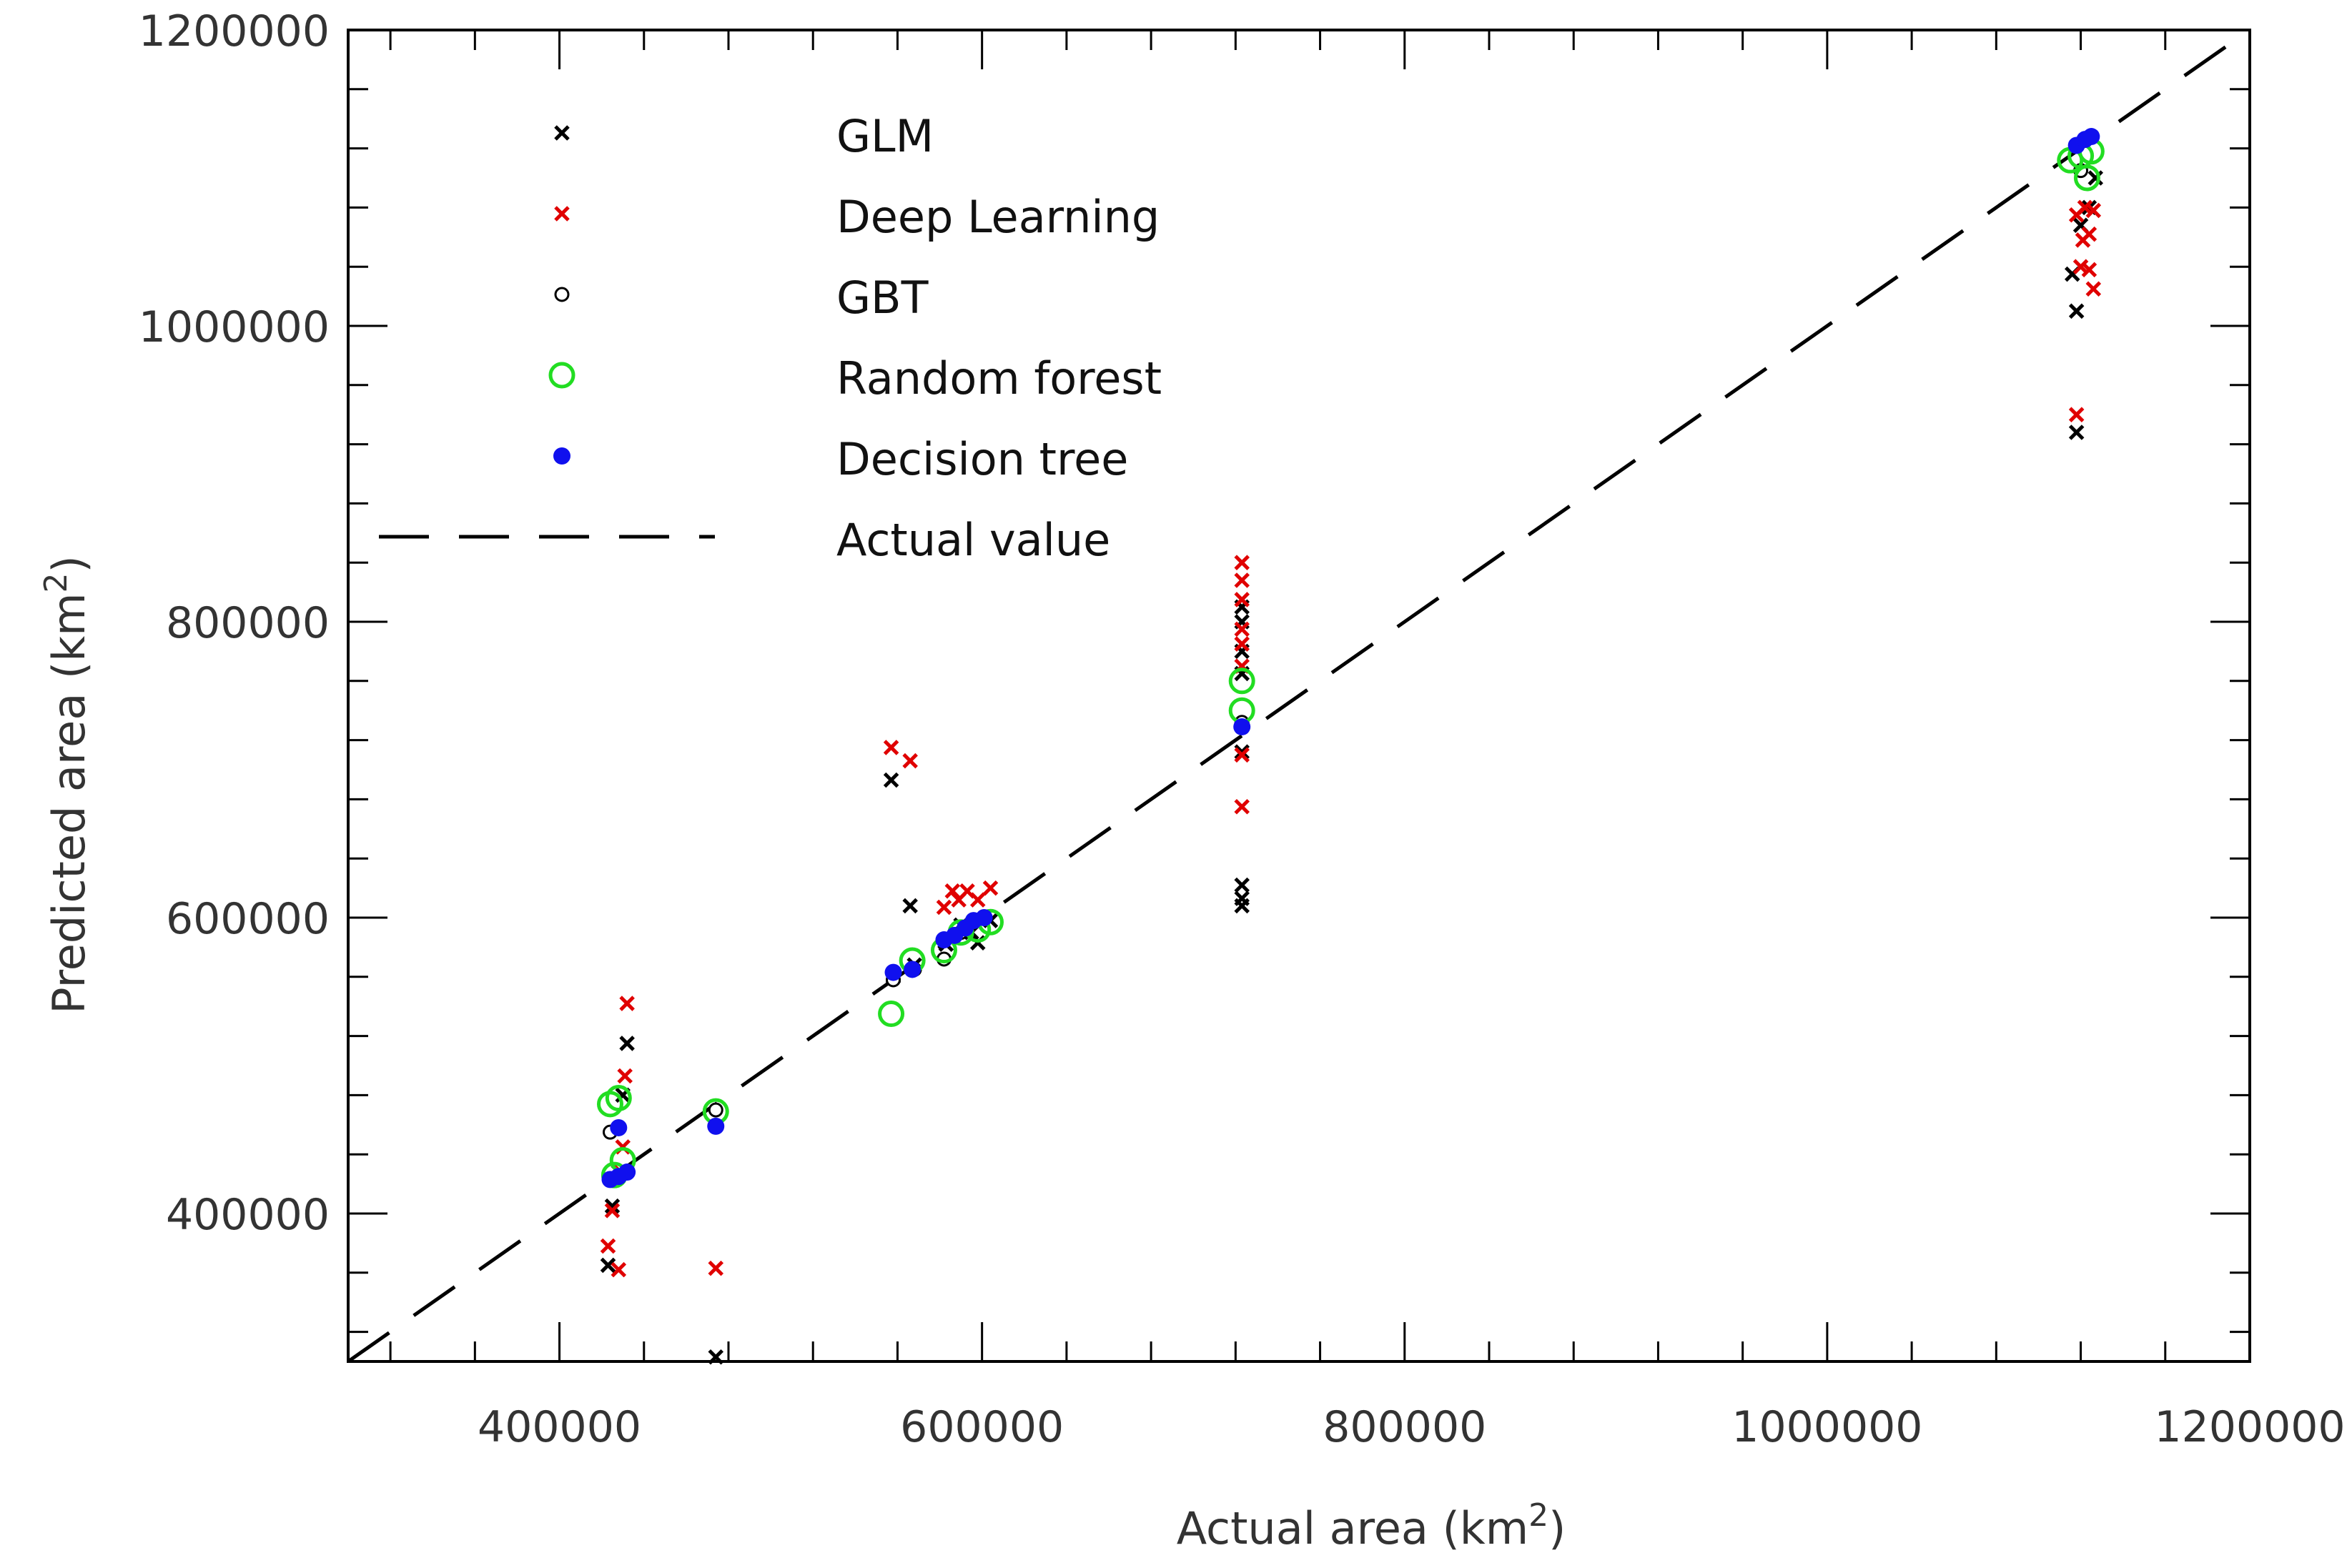  What do you see at coordinates (562, 294) in the screenshot?
I see `legend-marker-gbt` at bounding box center [562, 294].